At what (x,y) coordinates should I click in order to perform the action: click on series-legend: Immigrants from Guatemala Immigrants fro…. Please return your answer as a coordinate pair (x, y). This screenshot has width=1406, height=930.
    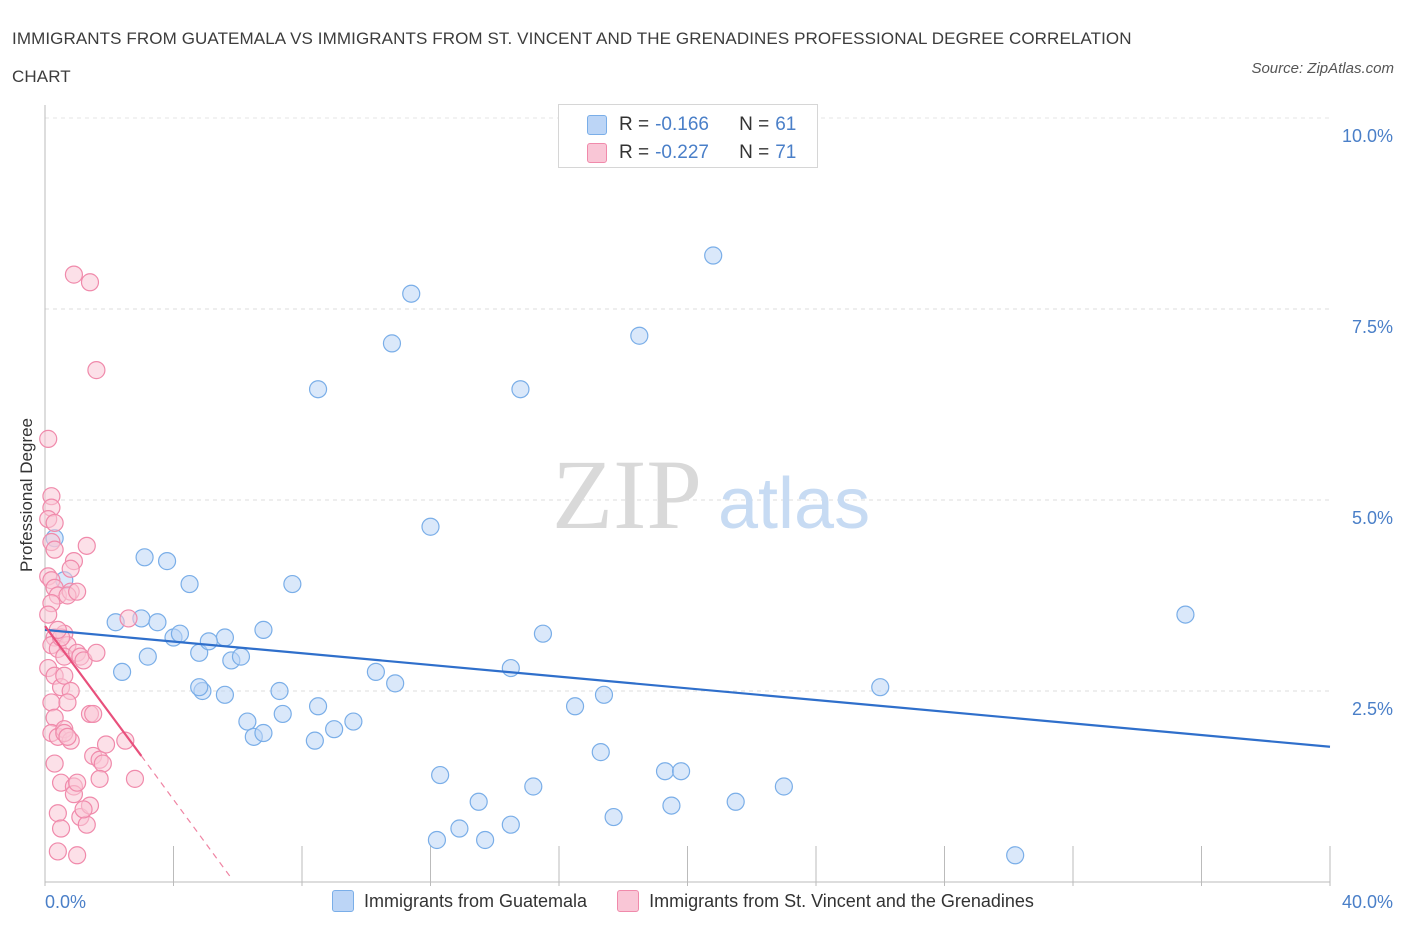
    Looking at the image, I should click on (698, 901).